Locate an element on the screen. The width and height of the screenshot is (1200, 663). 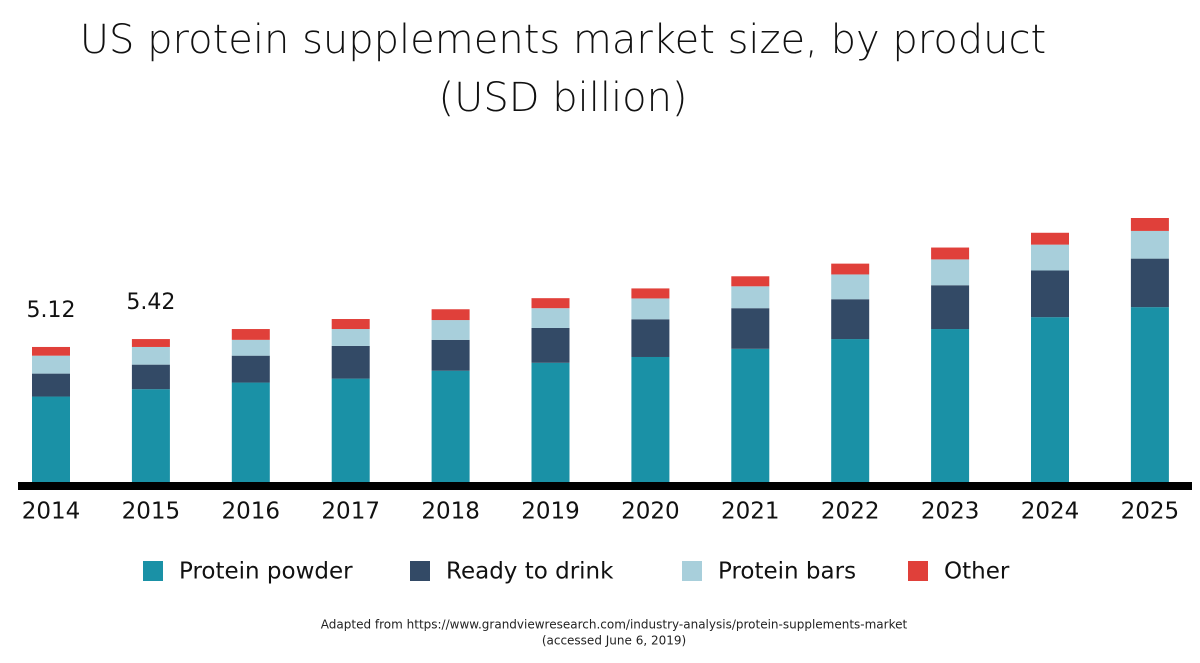
legend-label: Ready to drink is located at coordinates (530, 572).